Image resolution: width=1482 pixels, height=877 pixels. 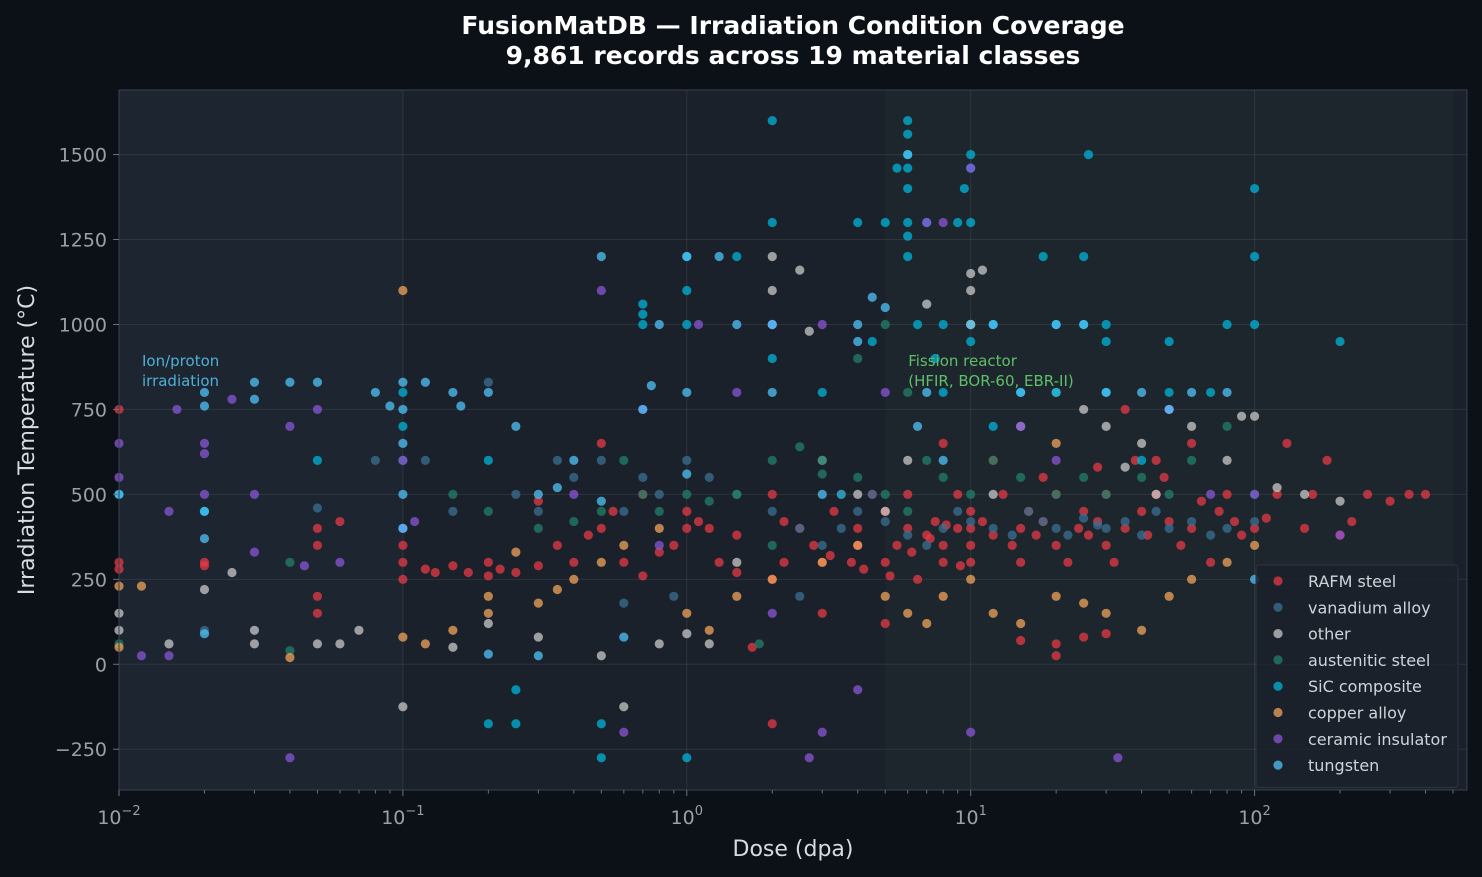 What do you see at coordinates (1352, 581) in the screenshot?
I see `legend-label: RAFM steel` at bounding box center [1352, 581].